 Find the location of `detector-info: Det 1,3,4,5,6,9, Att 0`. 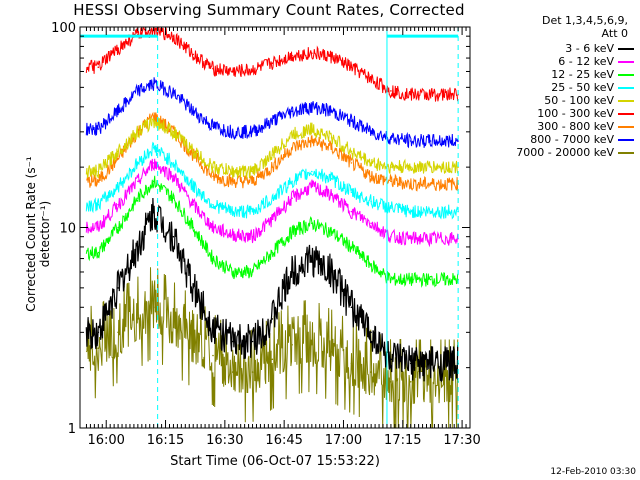

detector-info: Det 1,3,4,5,6,9, Att 0 is located at coordinates (551, 27).